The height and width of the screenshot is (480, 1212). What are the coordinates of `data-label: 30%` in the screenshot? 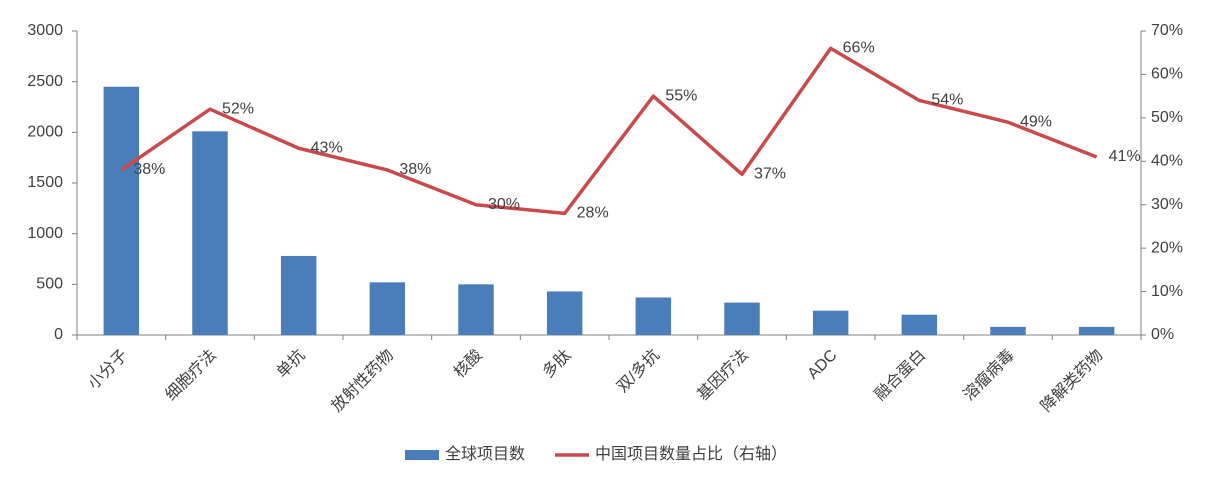 It's located at (504, 204).